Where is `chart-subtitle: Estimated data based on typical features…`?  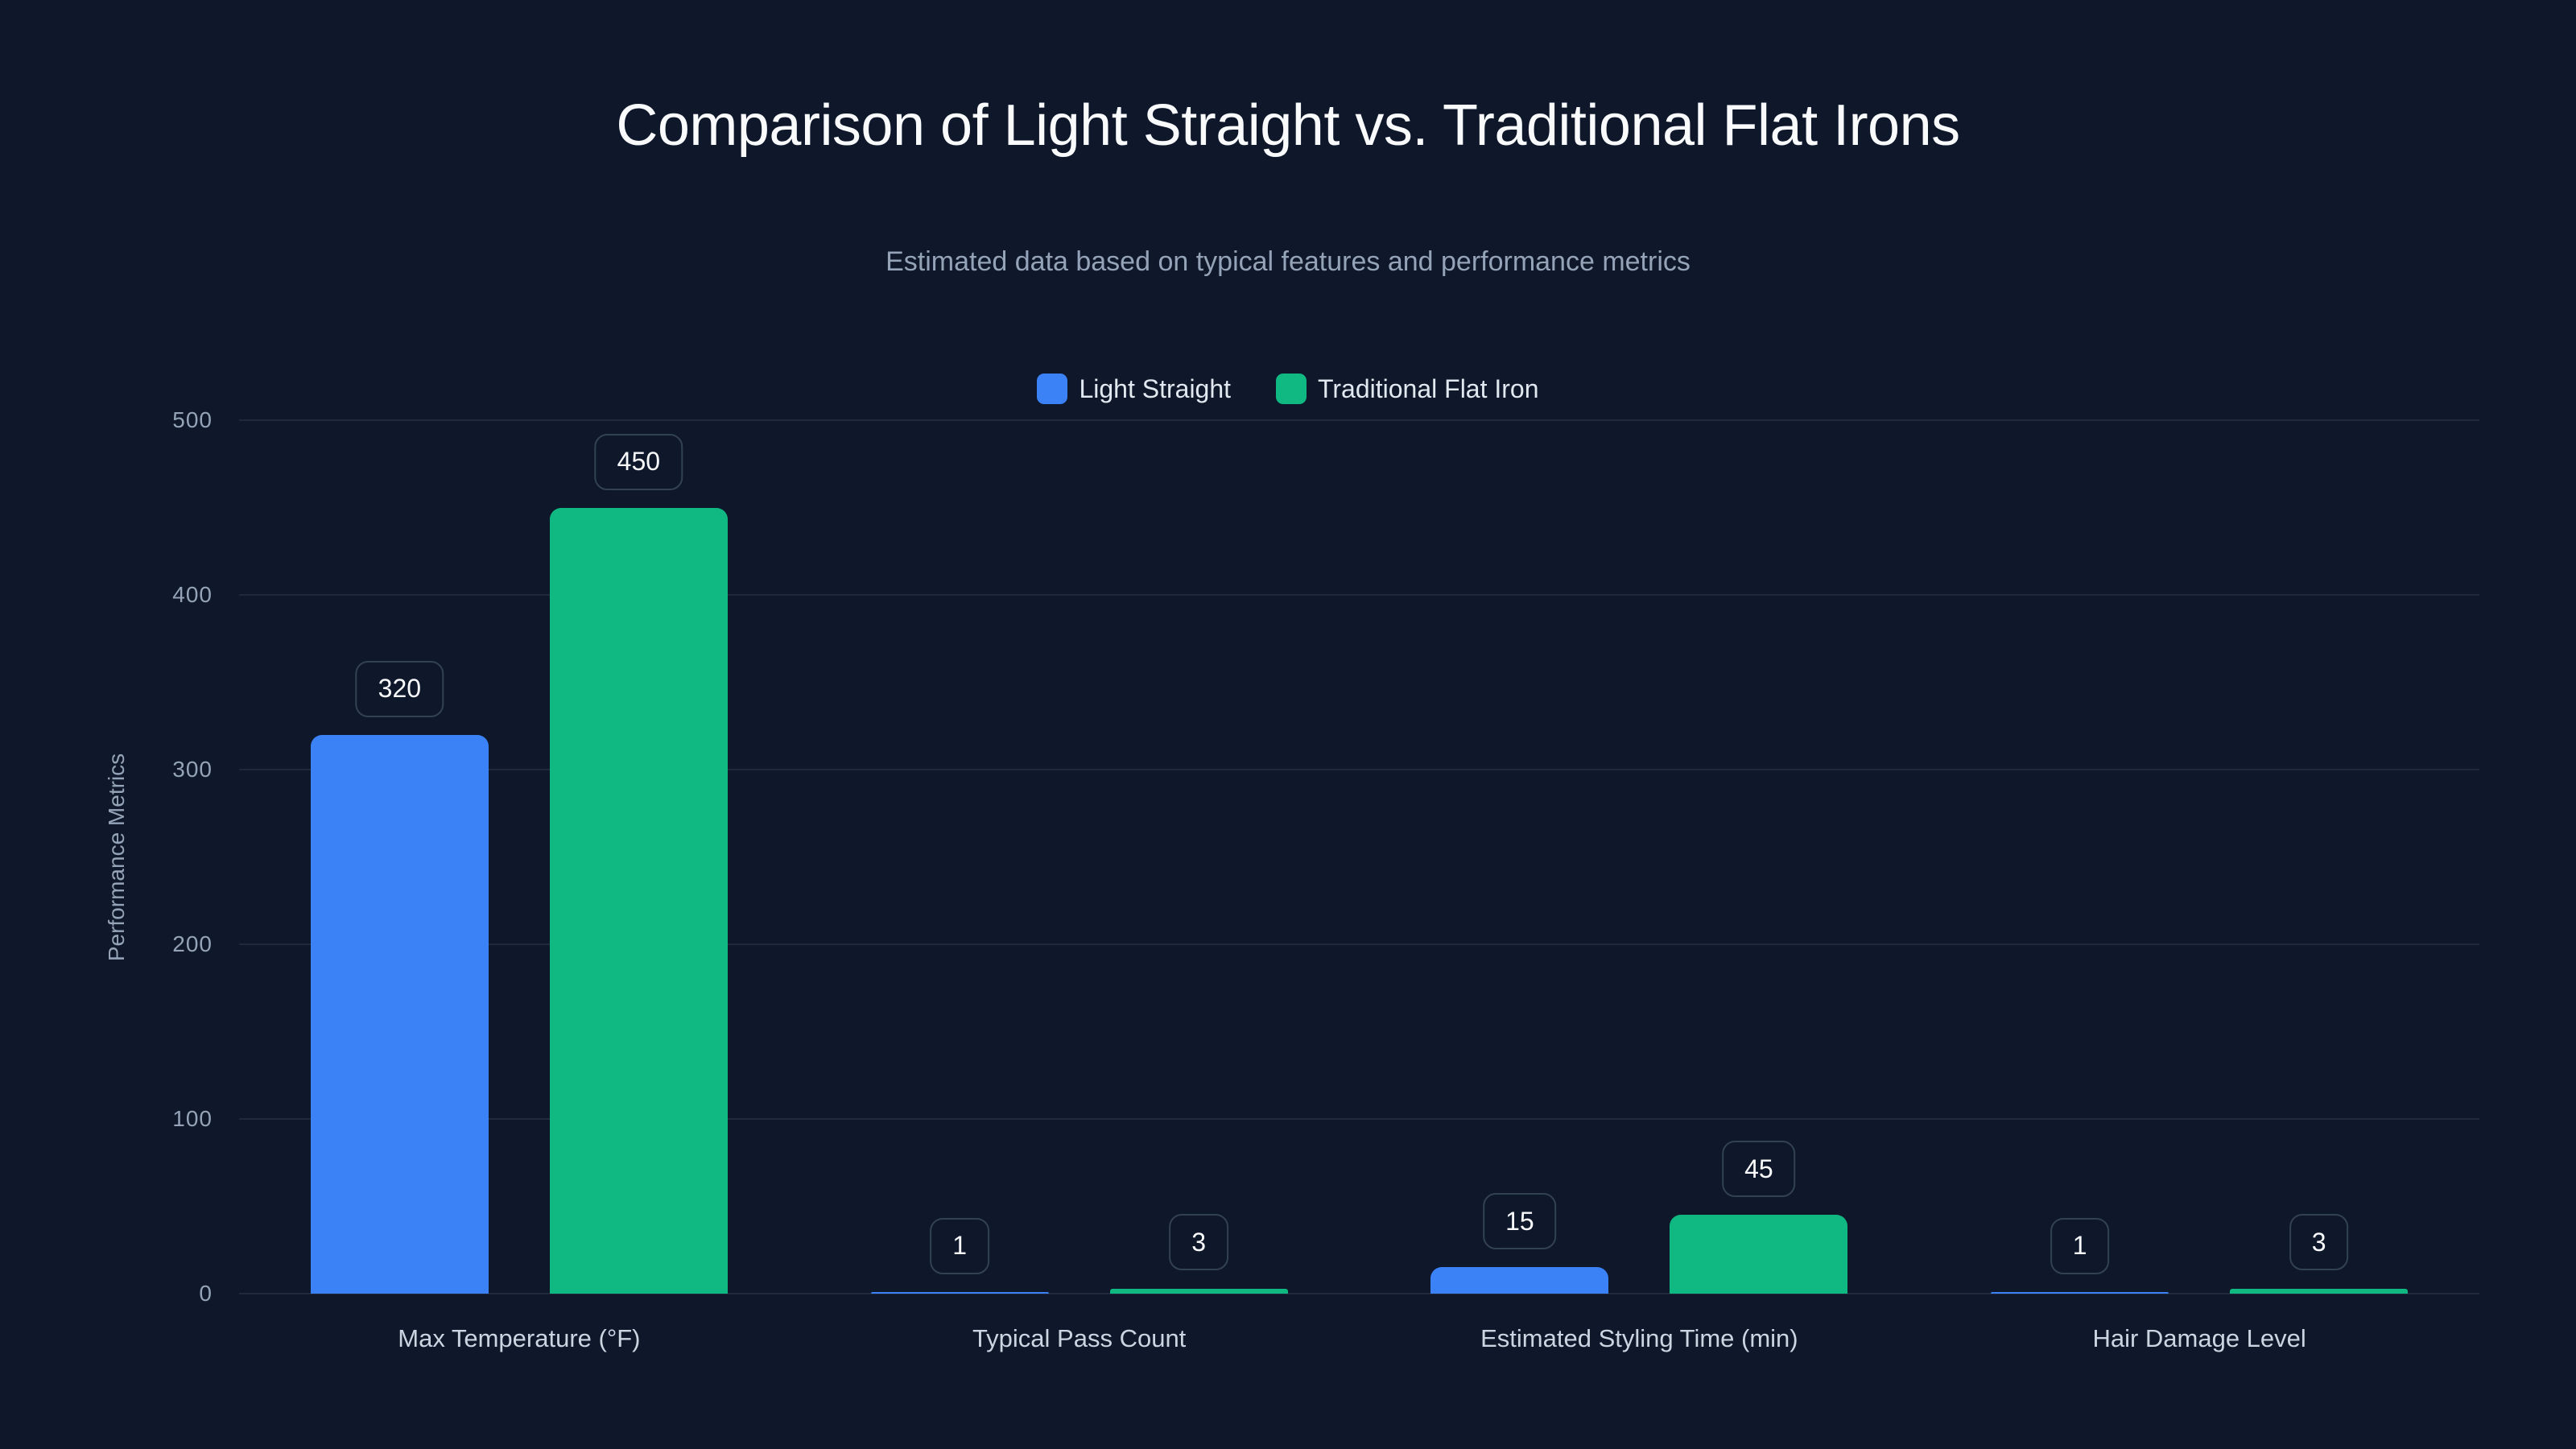 chart-subtitle: Estimated data based on typical features… is located at coordinates (1288, 261).